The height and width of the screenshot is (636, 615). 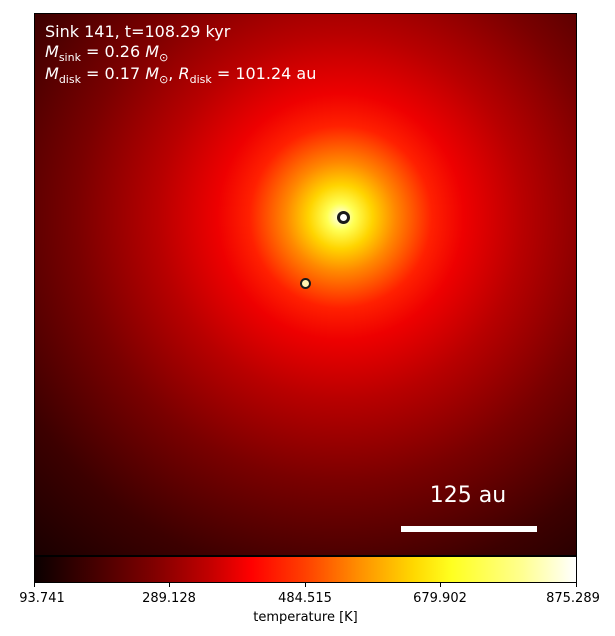 What do you see at coordinates (69, 80) in the screenshot?
I see `disk-mass-subscript: disk` at bounding box center [69, 80].